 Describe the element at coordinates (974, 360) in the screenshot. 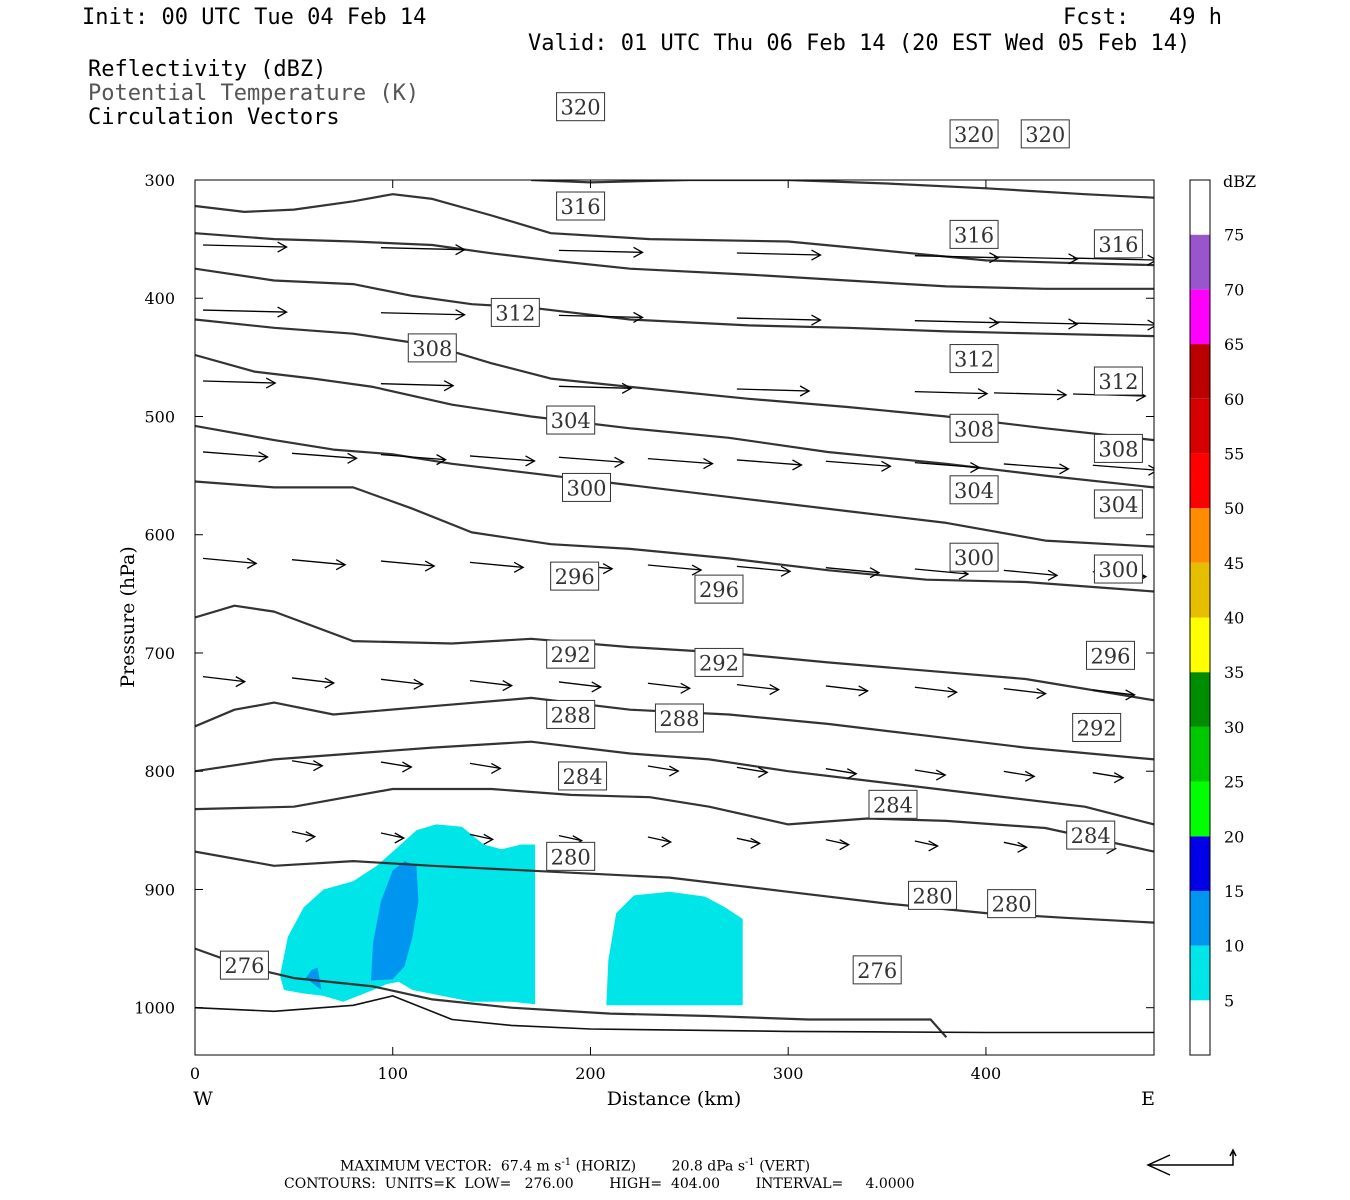

I see `theta-label: 312` at that location.